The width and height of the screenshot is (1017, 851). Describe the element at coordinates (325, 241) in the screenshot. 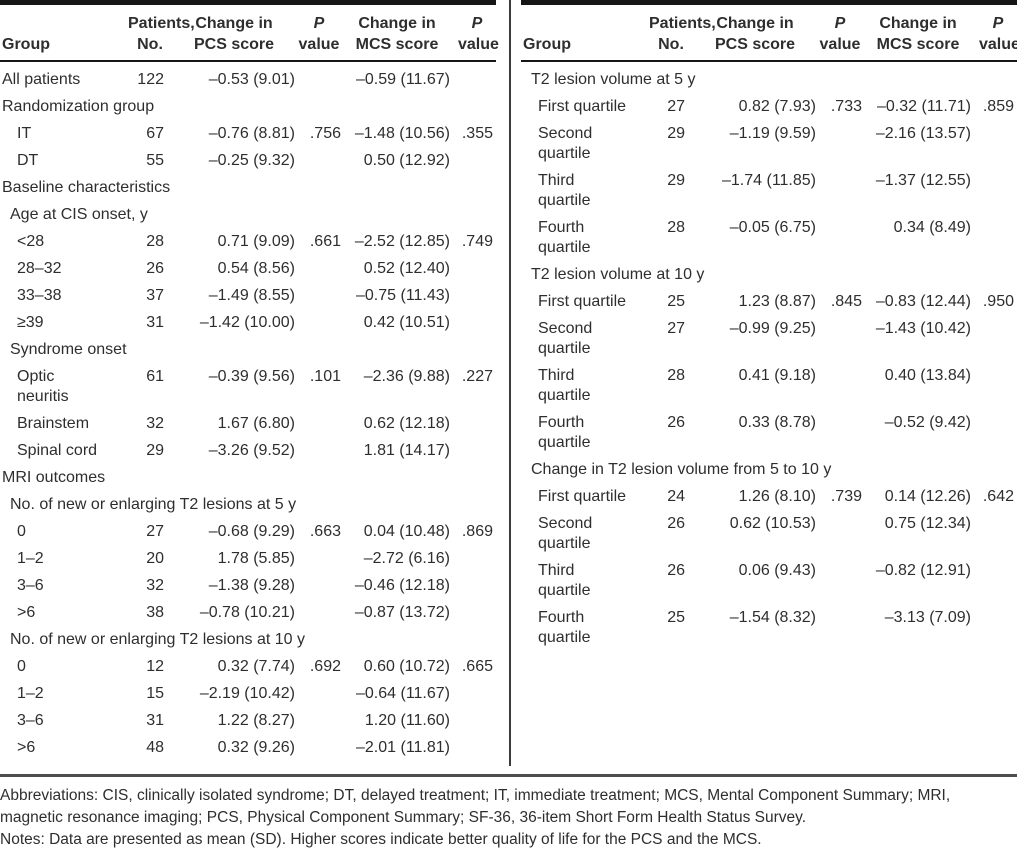

I see `pcs-pvalue-cell: .661` at that location.